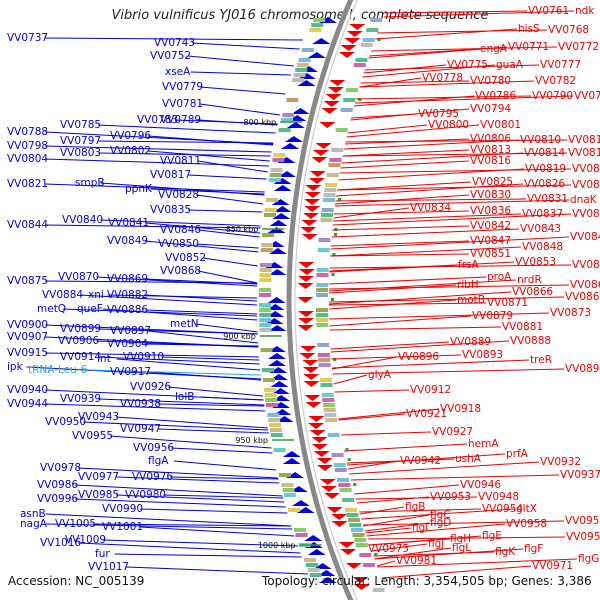 The width and height of the screenshot is (600, 600). I want to click on left-gene-label: VV0779, so click(182, 87).